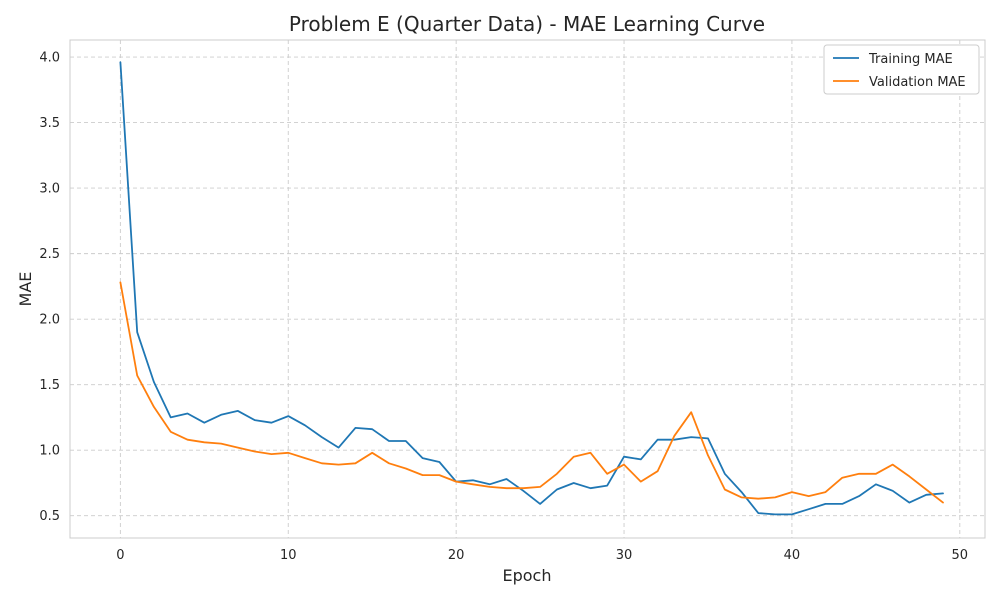  What do you see at coordinates (49, 385) in the screenshot?
I see `y-tick-label: 1.5` at bounding box center [49, 385].